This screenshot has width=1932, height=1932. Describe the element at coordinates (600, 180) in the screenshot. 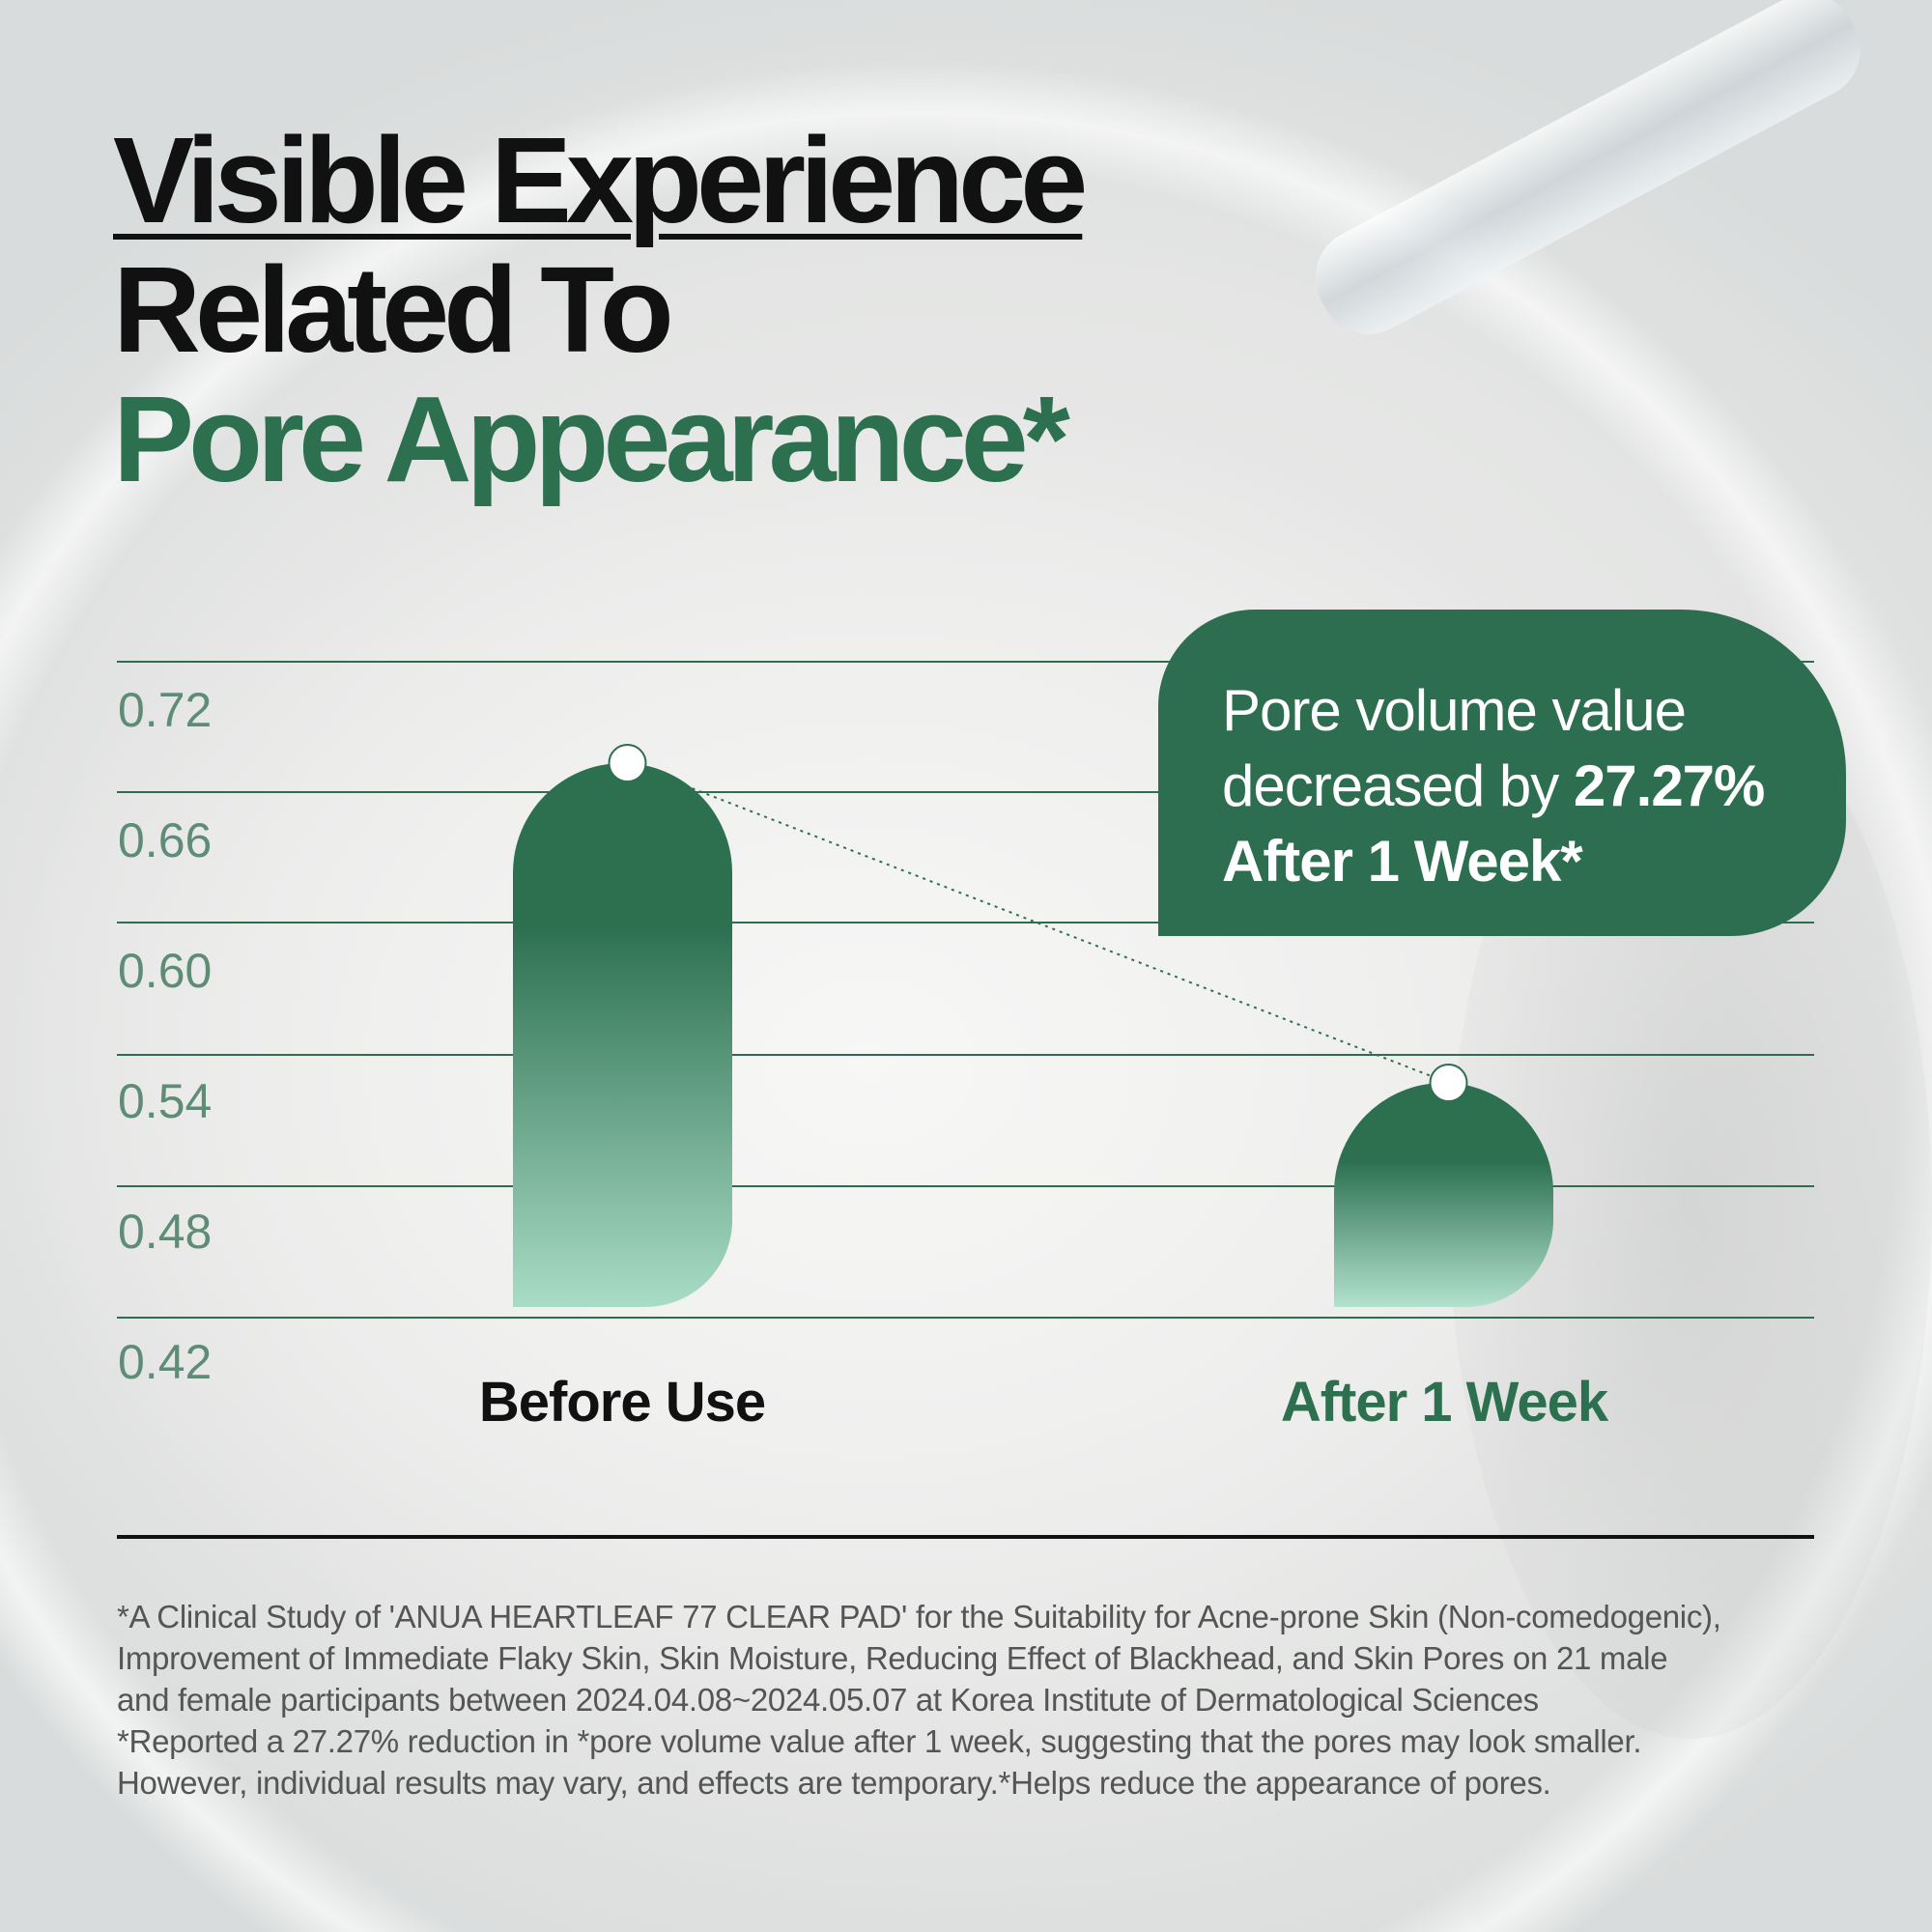

I see `title-line-1: Visible Experience` at that location.